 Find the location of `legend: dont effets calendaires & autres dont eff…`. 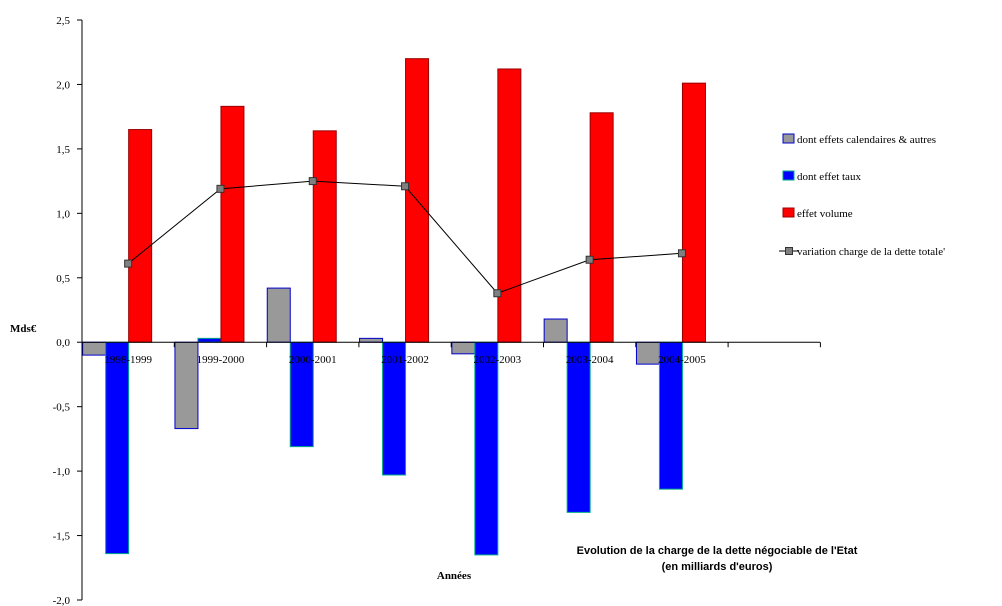

legend: dont effets calendaires & autres dont eff… is located at coordinates (862, 195).